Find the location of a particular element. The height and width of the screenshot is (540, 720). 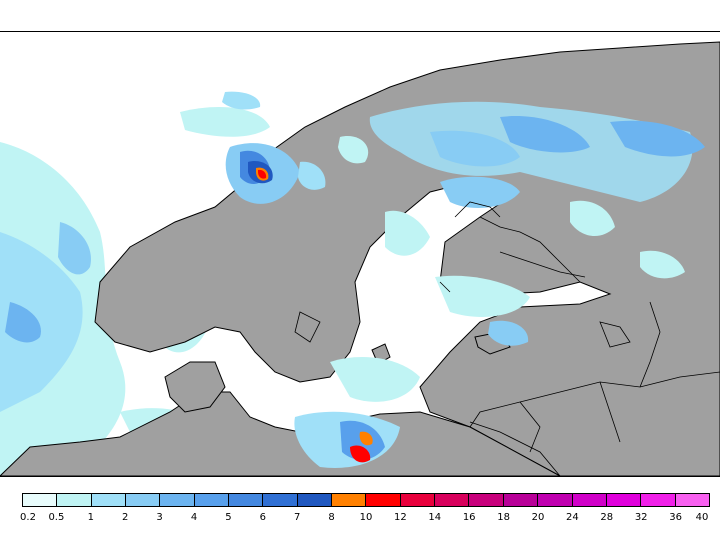

legend-colorbar is located at coordinates (366, 500).